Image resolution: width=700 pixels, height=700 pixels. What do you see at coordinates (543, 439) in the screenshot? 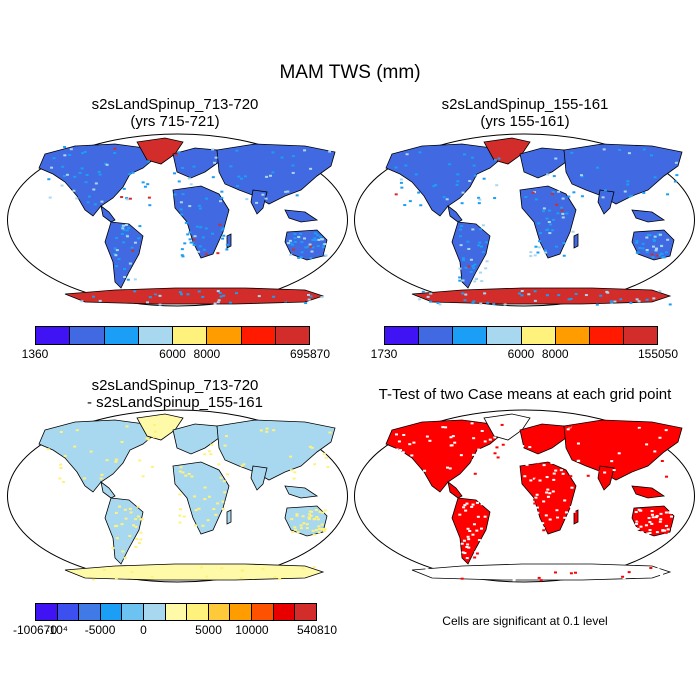
I see `europe-landmass` at bounding box center [543, 439].